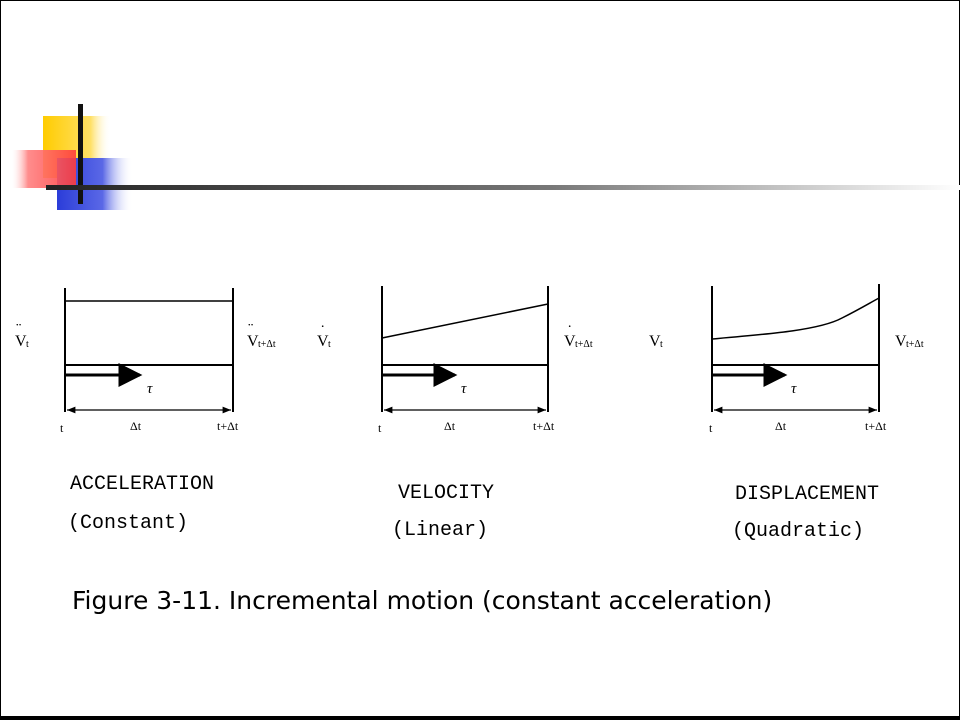  Describe the element at coordinates (440, 530) in the screenshot. I see `panel-subtitle: (Linear)` at that location.